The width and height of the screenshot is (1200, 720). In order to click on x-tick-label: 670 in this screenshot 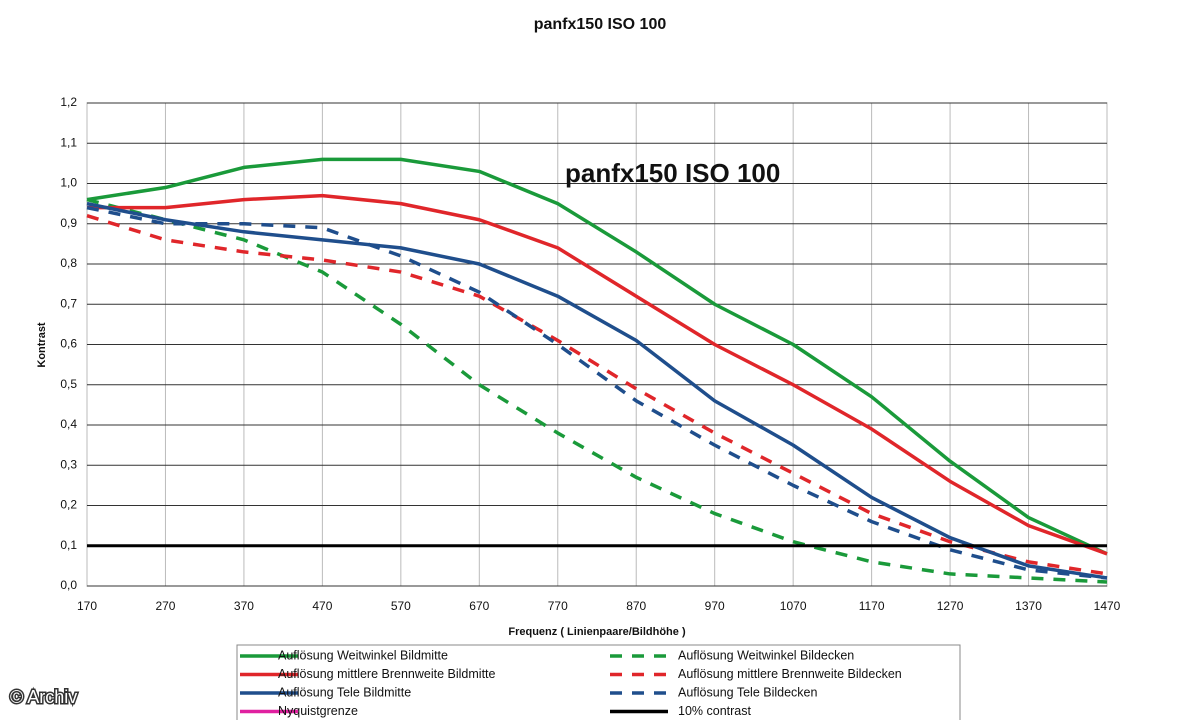, I will do `click(479, 606)`.